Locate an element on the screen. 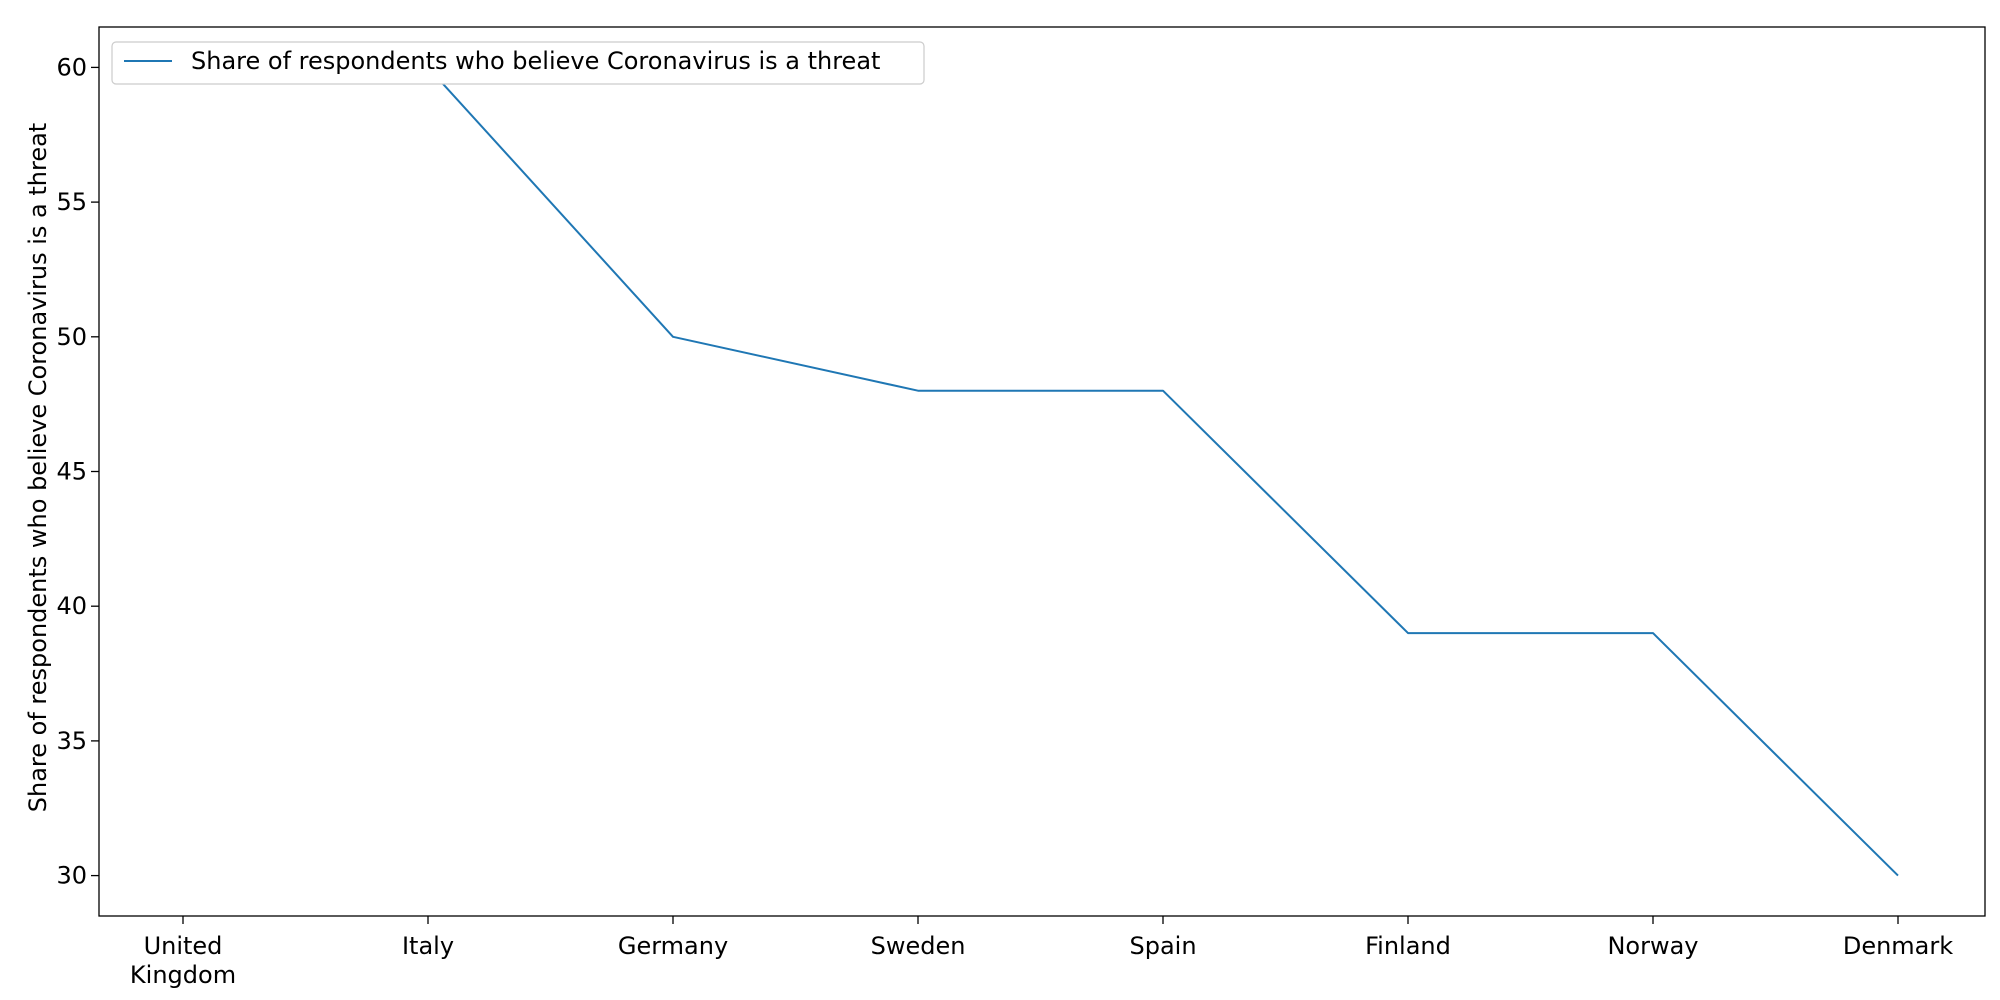  y-tick-label: 50 is located at coordinates (71, 337).